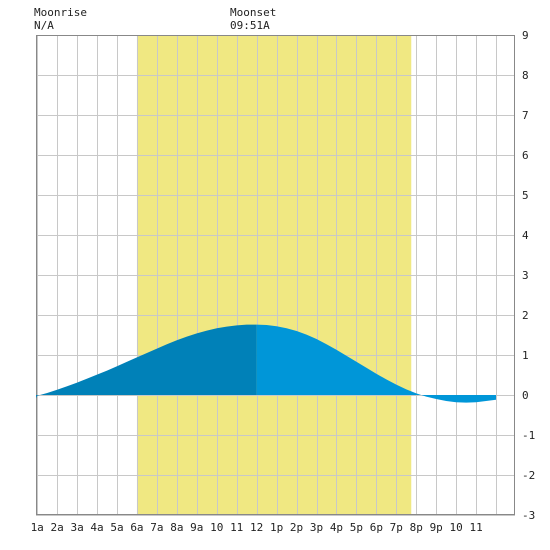 This screenshot has width=550, height=550. I want to click on y-tick-label: 4, so click(525, 235).